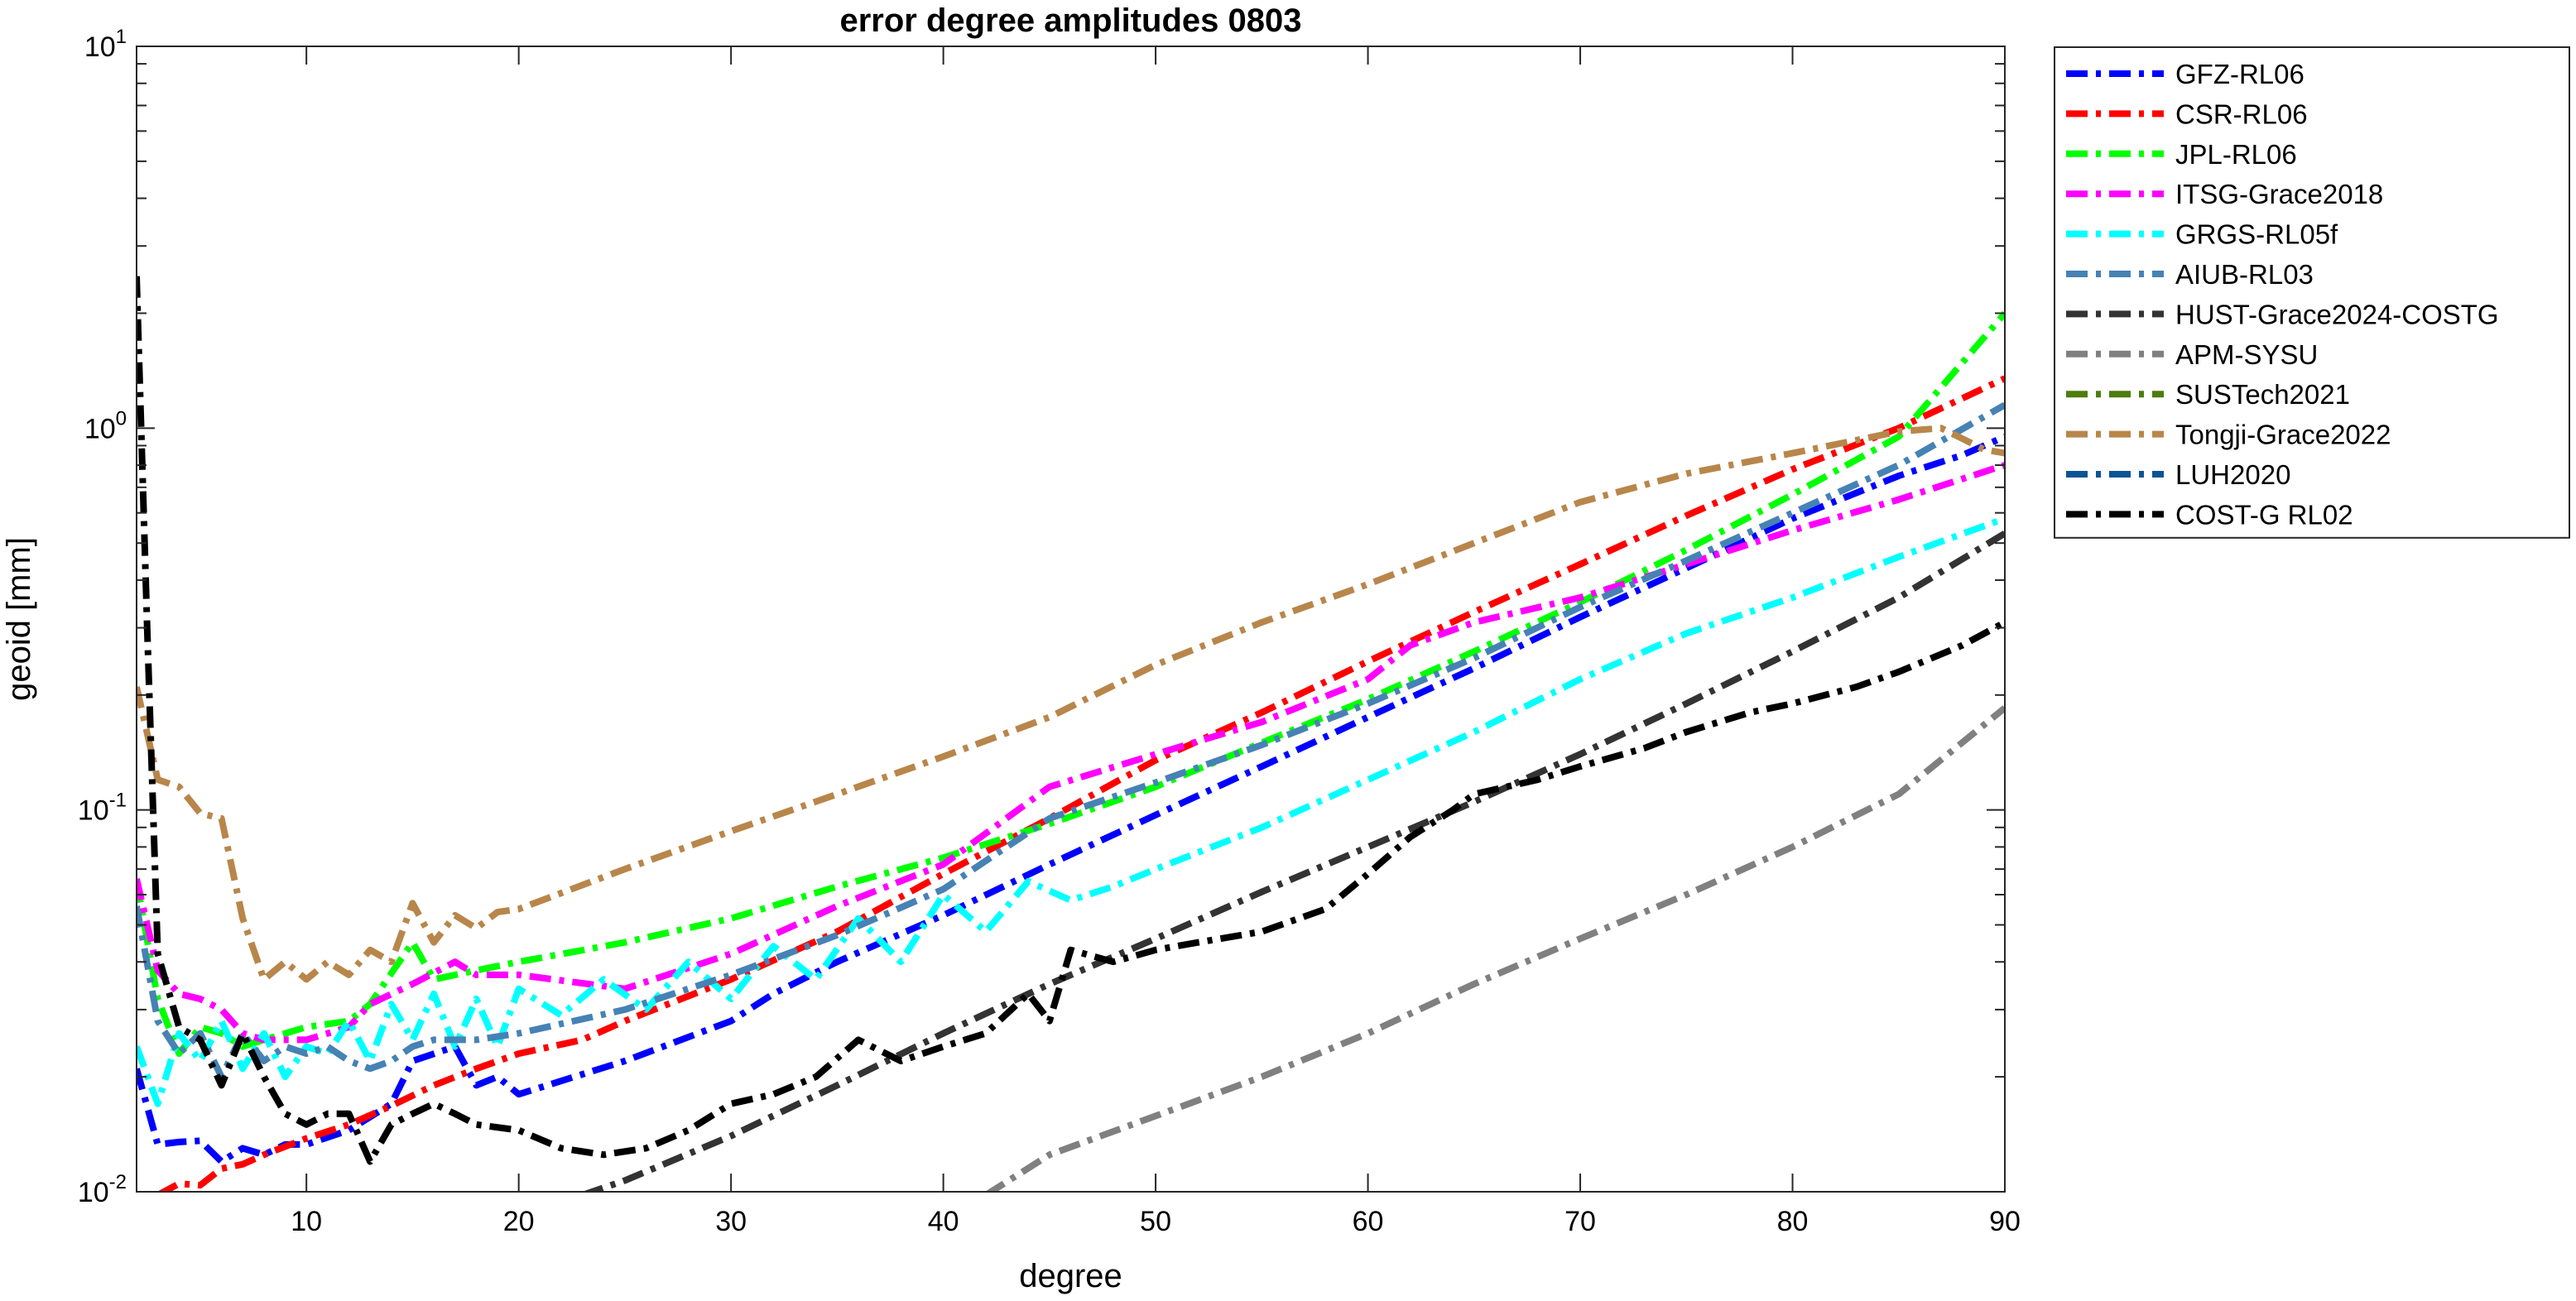 The width and height of the screenshot is (2576, 1301). I want to click on x-tick-label: 10, so click(306, 1221).